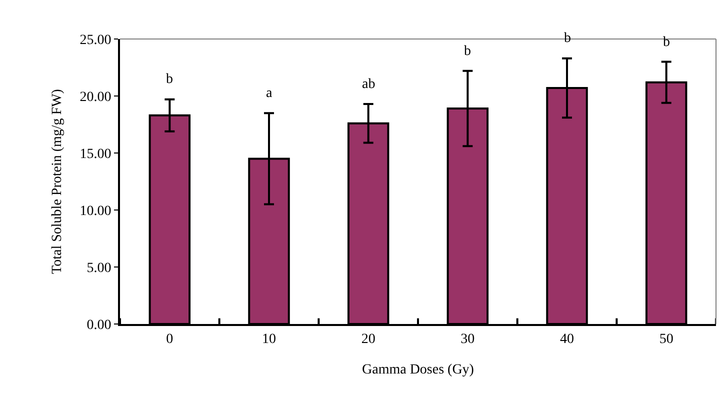 Image resolution: width=720 pixels, height=419 pixels. What do you see at coordinates (269, 339) in the screenshot?
I see `x-tick-label: 10` at bounding box center [269, 339].